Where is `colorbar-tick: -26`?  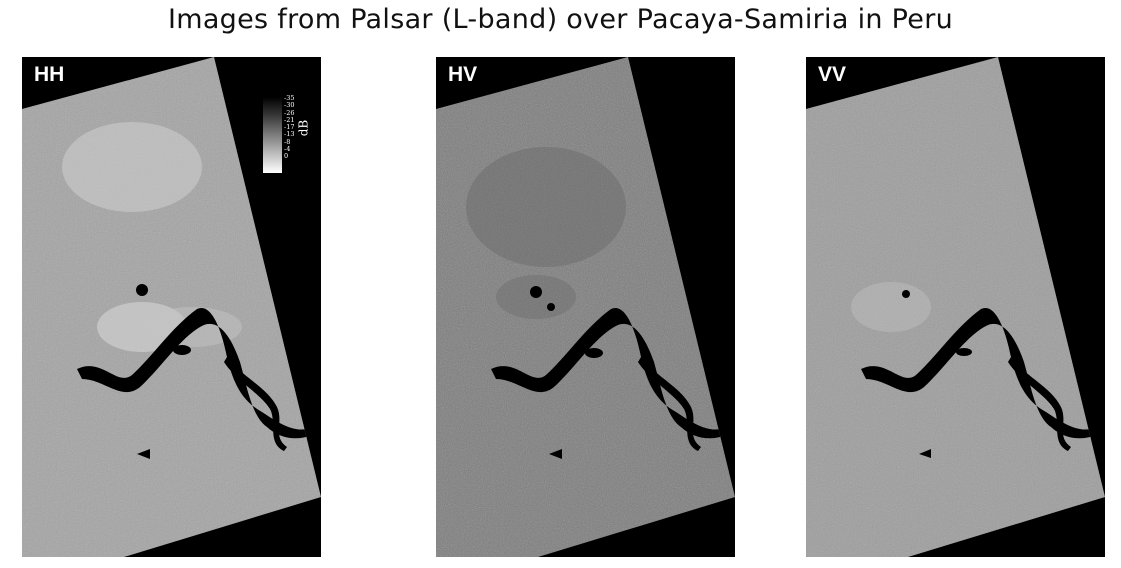
colorbar-tick: -26 is located at coordinates (289, 112).